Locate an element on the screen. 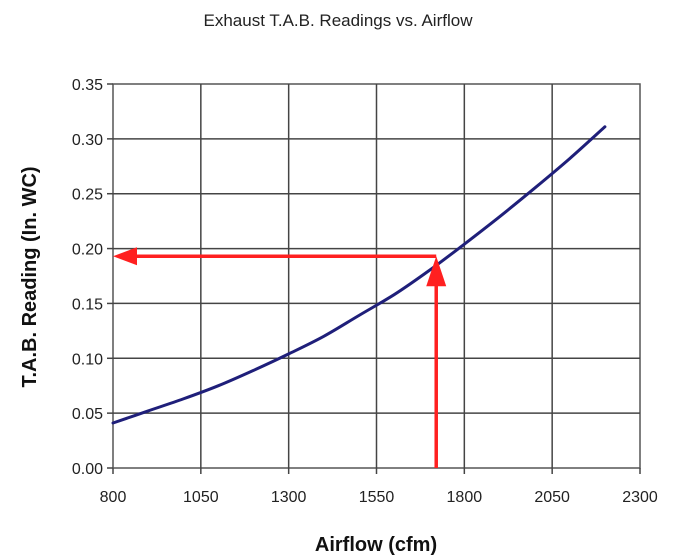 Image resolution: width=679 pixels, height=558 pixels. y-tick-label: 0.00 is located at coordinates (87, 469).